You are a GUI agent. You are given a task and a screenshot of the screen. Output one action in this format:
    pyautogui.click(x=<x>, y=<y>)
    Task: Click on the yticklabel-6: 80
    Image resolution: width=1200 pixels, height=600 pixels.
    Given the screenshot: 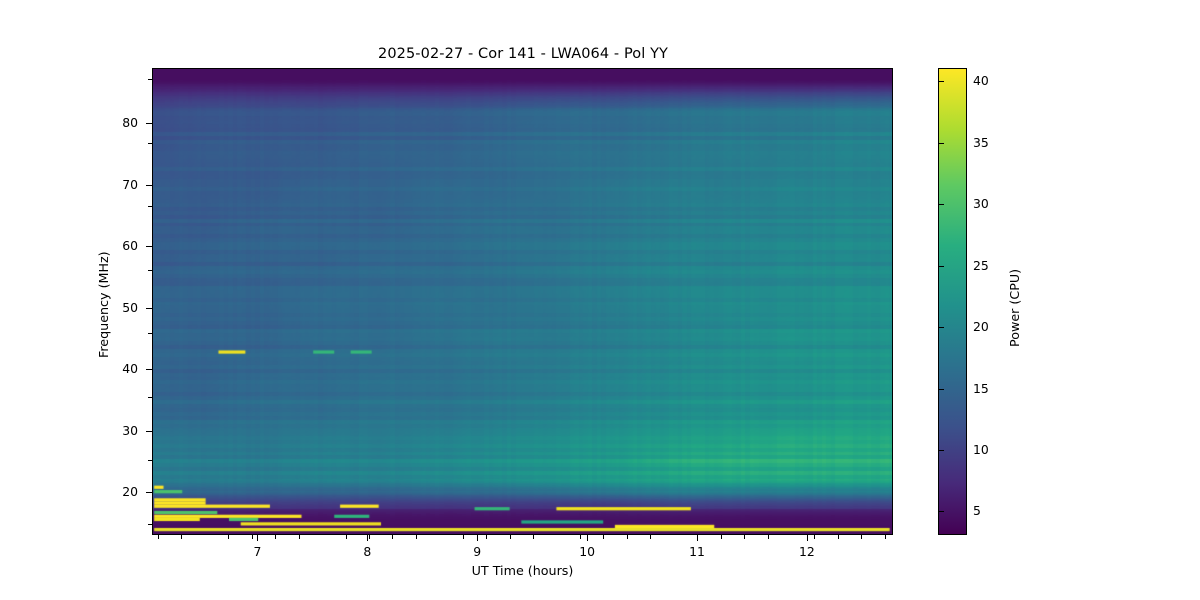 What is the action you would take?
    pyautogui.click(x=130, y=123)
    